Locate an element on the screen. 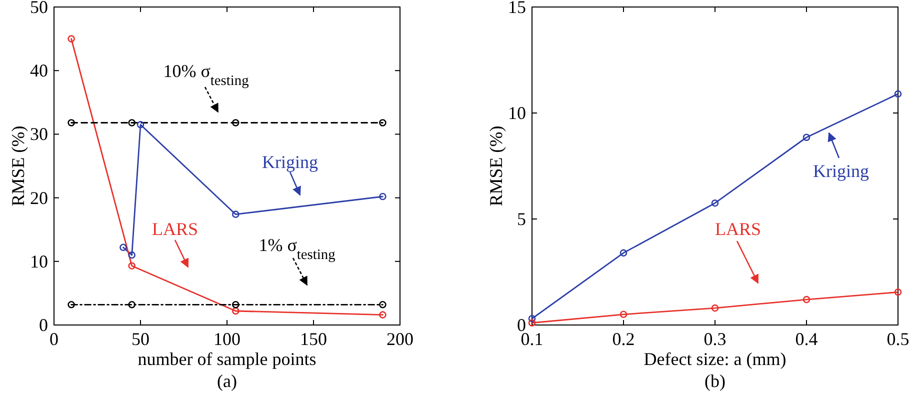  y-tick-label: 5 is located at coordinates (521, 219).